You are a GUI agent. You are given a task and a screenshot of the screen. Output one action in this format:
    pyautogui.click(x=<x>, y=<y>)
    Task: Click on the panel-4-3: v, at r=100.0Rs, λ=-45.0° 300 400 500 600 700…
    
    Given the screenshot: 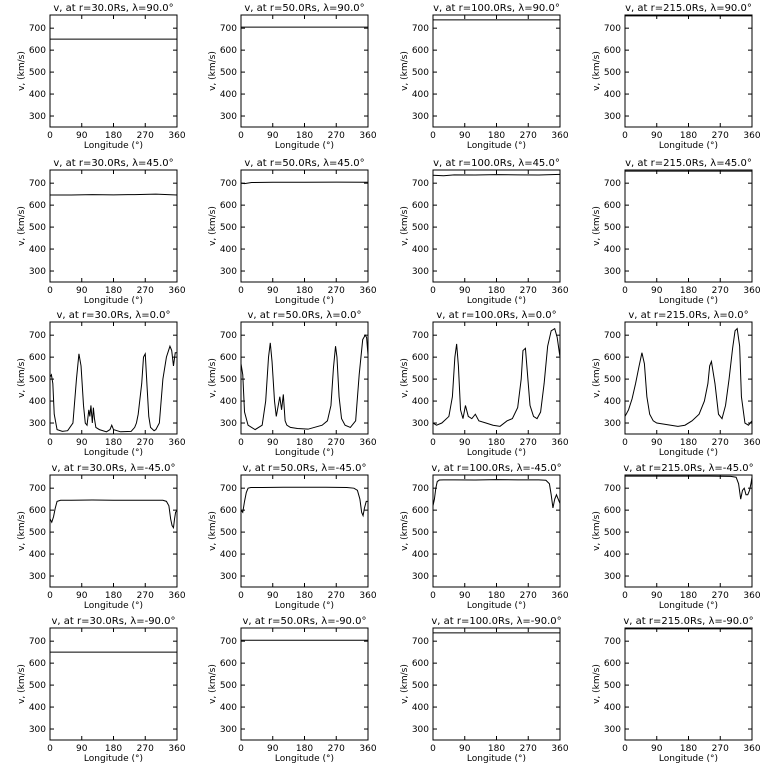 What is the action you would take?
    pyautogui.click(x=484, y=537)
    